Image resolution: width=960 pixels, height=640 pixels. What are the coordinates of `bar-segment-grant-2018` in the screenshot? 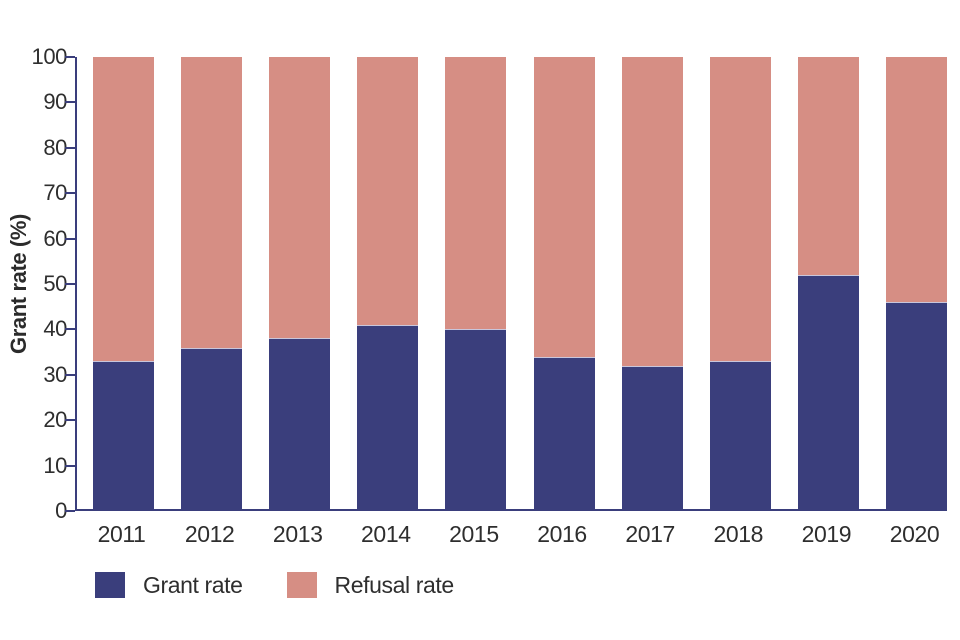 It's located at (740, 436).